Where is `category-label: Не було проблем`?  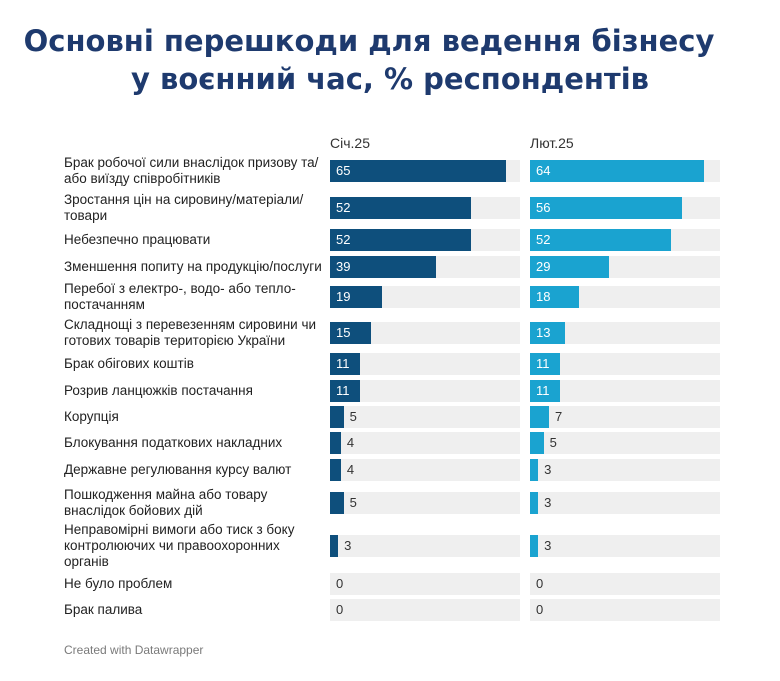 category-label: Не було проблем is located at coordinates (118, 583).